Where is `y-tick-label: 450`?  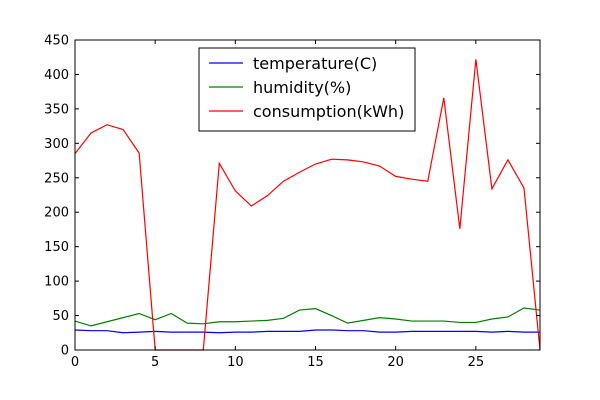 y-tick-label: 450 is located at coordinates (56, 41).